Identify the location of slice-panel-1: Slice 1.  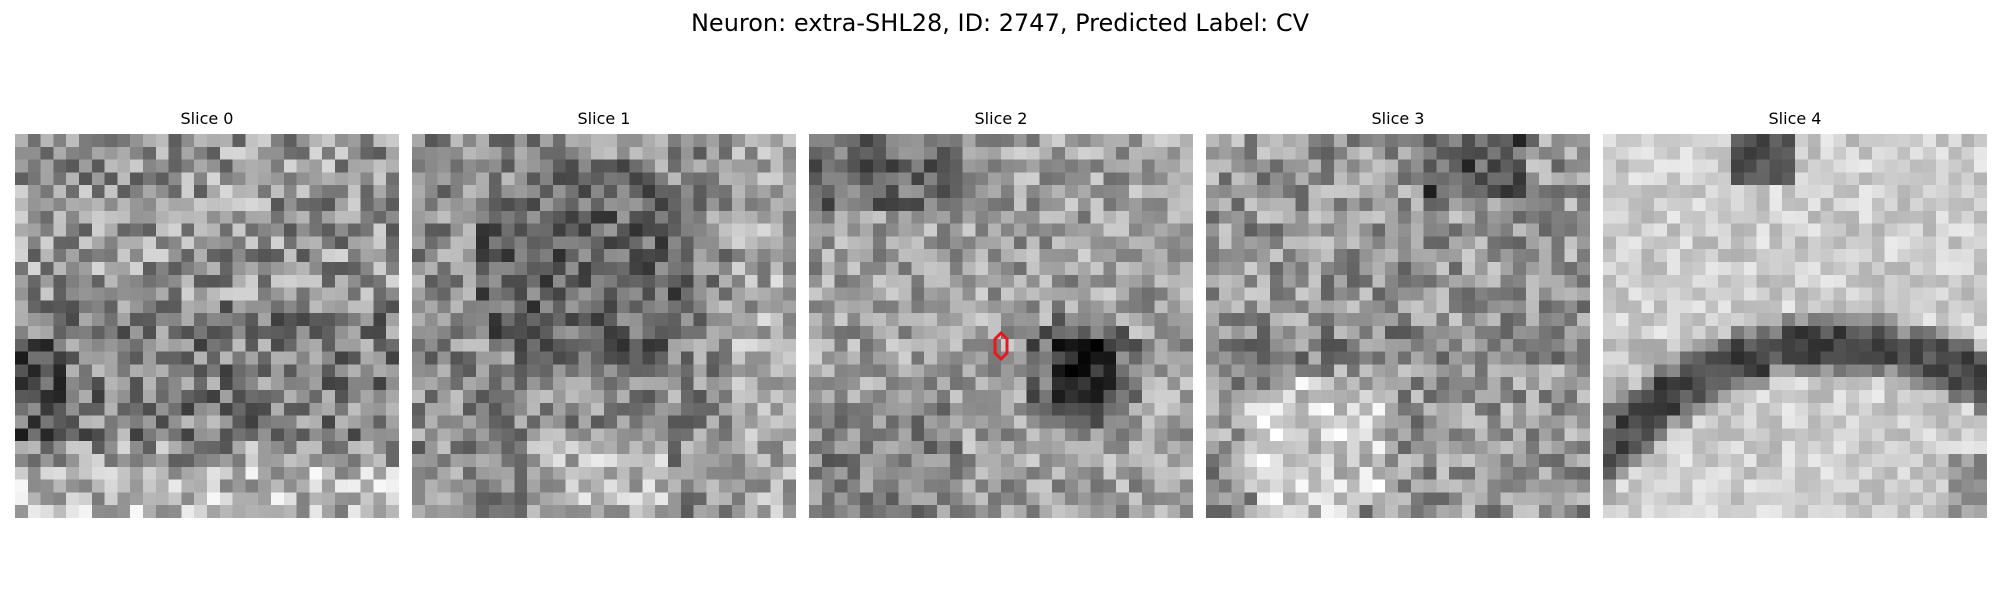
(604, 313).